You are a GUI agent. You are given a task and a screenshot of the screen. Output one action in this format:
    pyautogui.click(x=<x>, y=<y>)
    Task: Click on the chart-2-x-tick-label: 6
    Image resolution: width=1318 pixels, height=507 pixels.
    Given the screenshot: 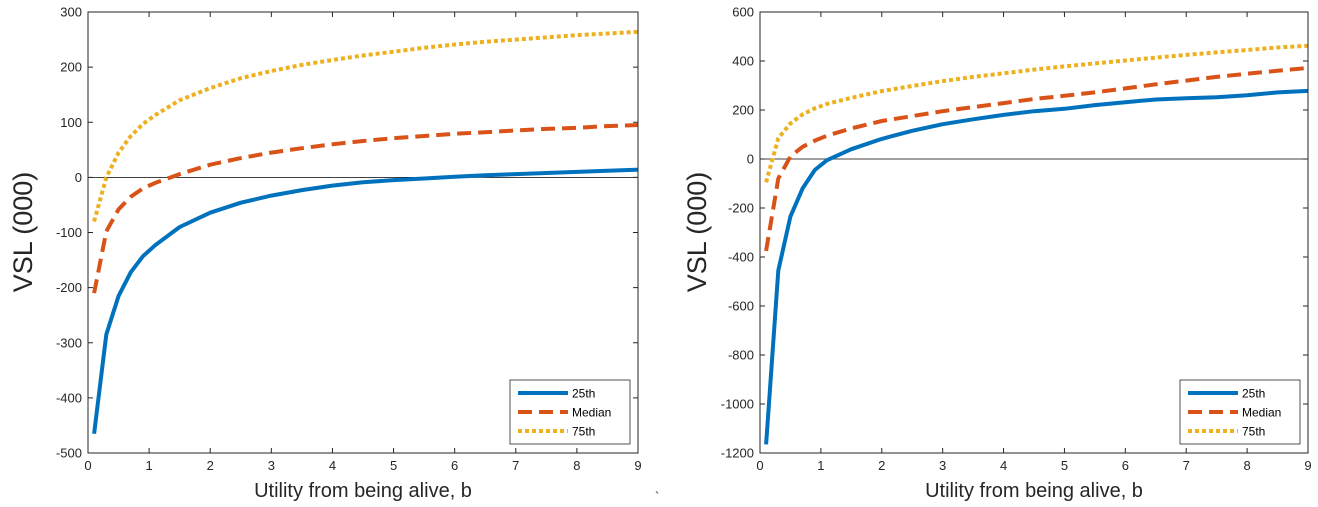 What is the action you would take?
    pyautogui.click(x=1125, y=465)
    